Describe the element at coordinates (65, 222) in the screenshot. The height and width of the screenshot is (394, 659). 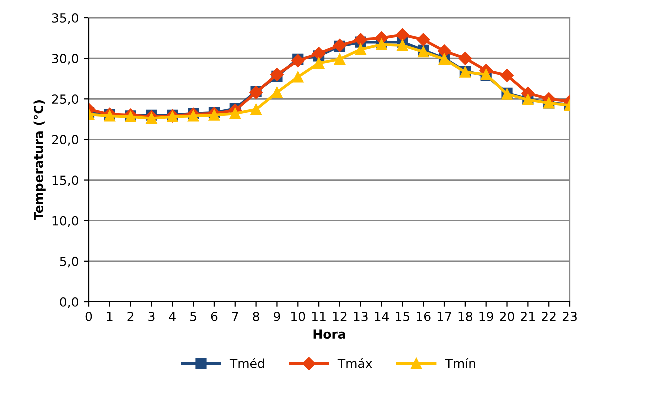
I see `y-tick-label: 10,0` at that location.